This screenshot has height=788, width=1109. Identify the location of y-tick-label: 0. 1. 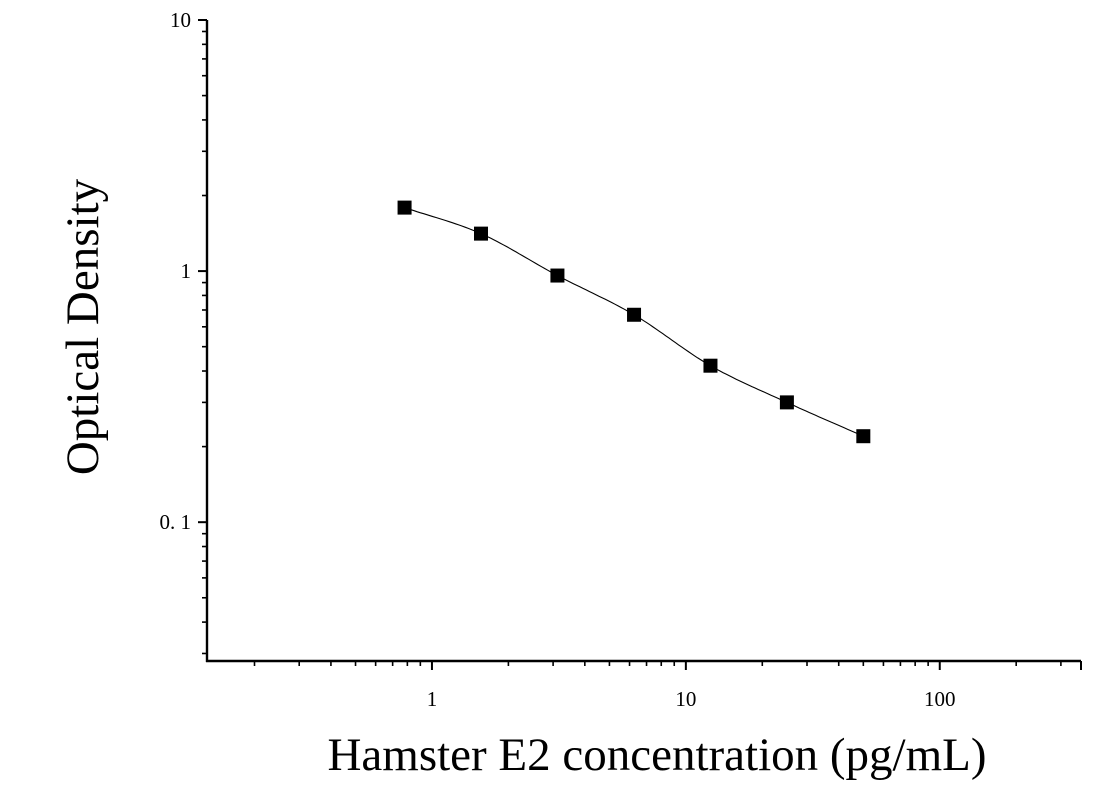
(176, 522).